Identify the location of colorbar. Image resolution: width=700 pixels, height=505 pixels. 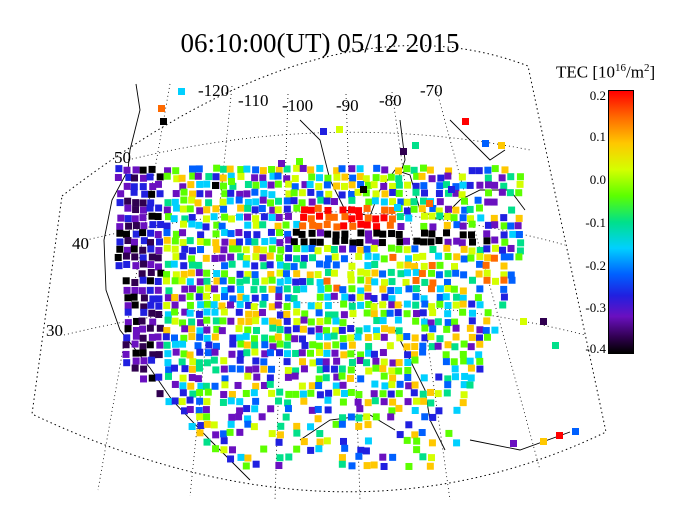
(621, 222).